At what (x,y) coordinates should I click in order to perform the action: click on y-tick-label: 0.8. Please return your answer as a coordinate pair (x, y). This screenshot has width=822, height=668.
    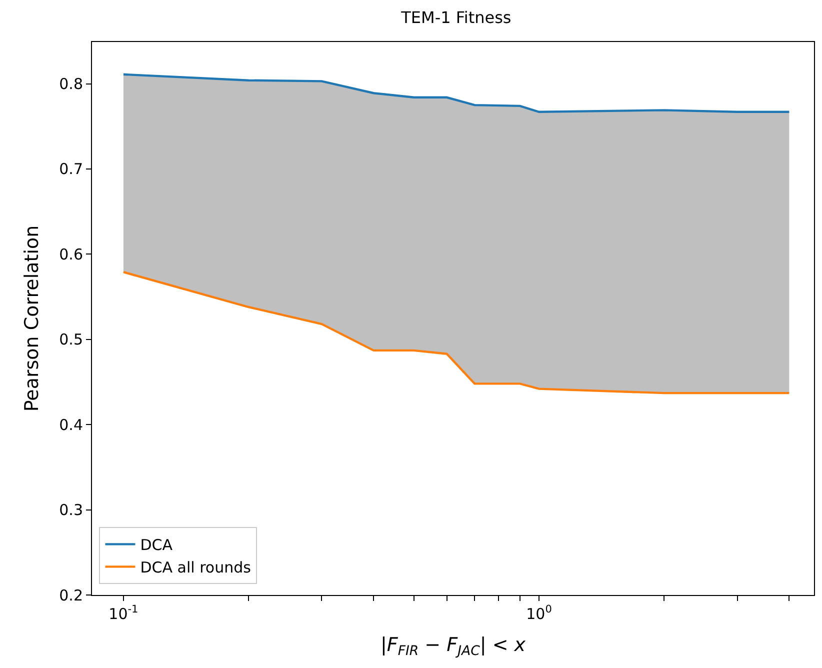
    Looking at the image, I should click on (71, 84).